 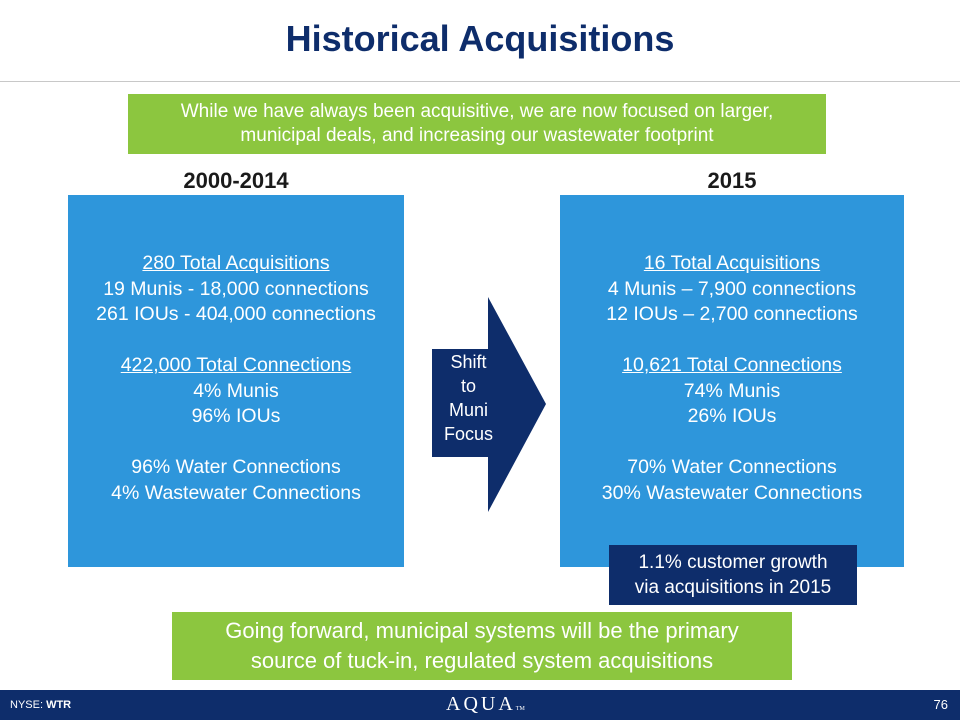 I want to click on shift-arrow-icon, so click(x=489, y=404).